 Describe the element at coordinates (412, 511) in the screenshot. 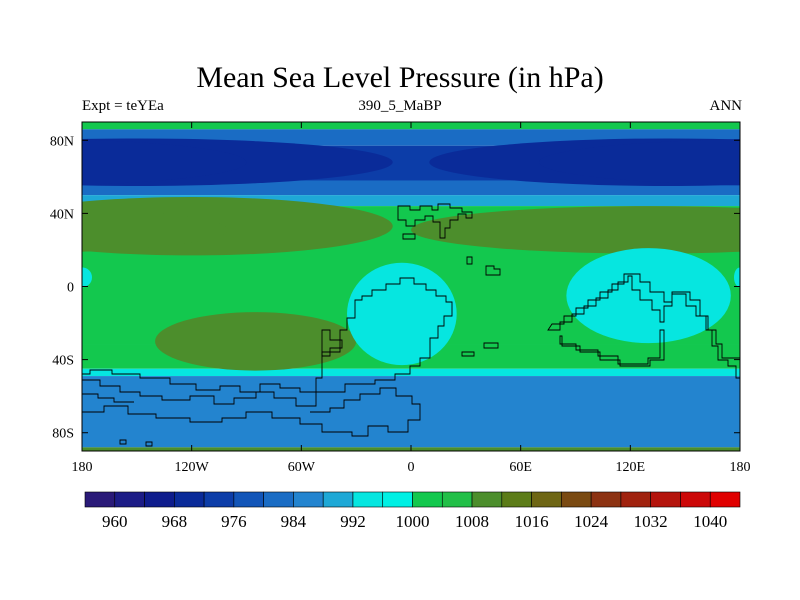

I see `colorbar: 960 968 976 984 992 1000 1008 1016 1024 1032 1040` at that location.